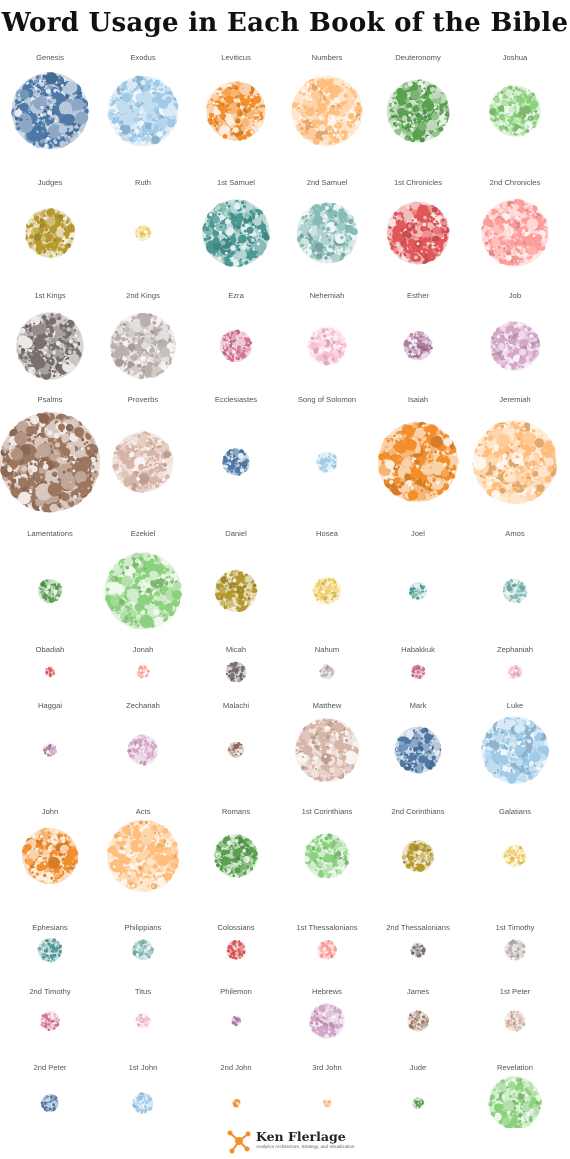 This screenshot has width=570, height=1159. What do you see at coordinates (50, 182) in the screenshot?
I see `book-label: Judges` at bounding box center [50, 182].